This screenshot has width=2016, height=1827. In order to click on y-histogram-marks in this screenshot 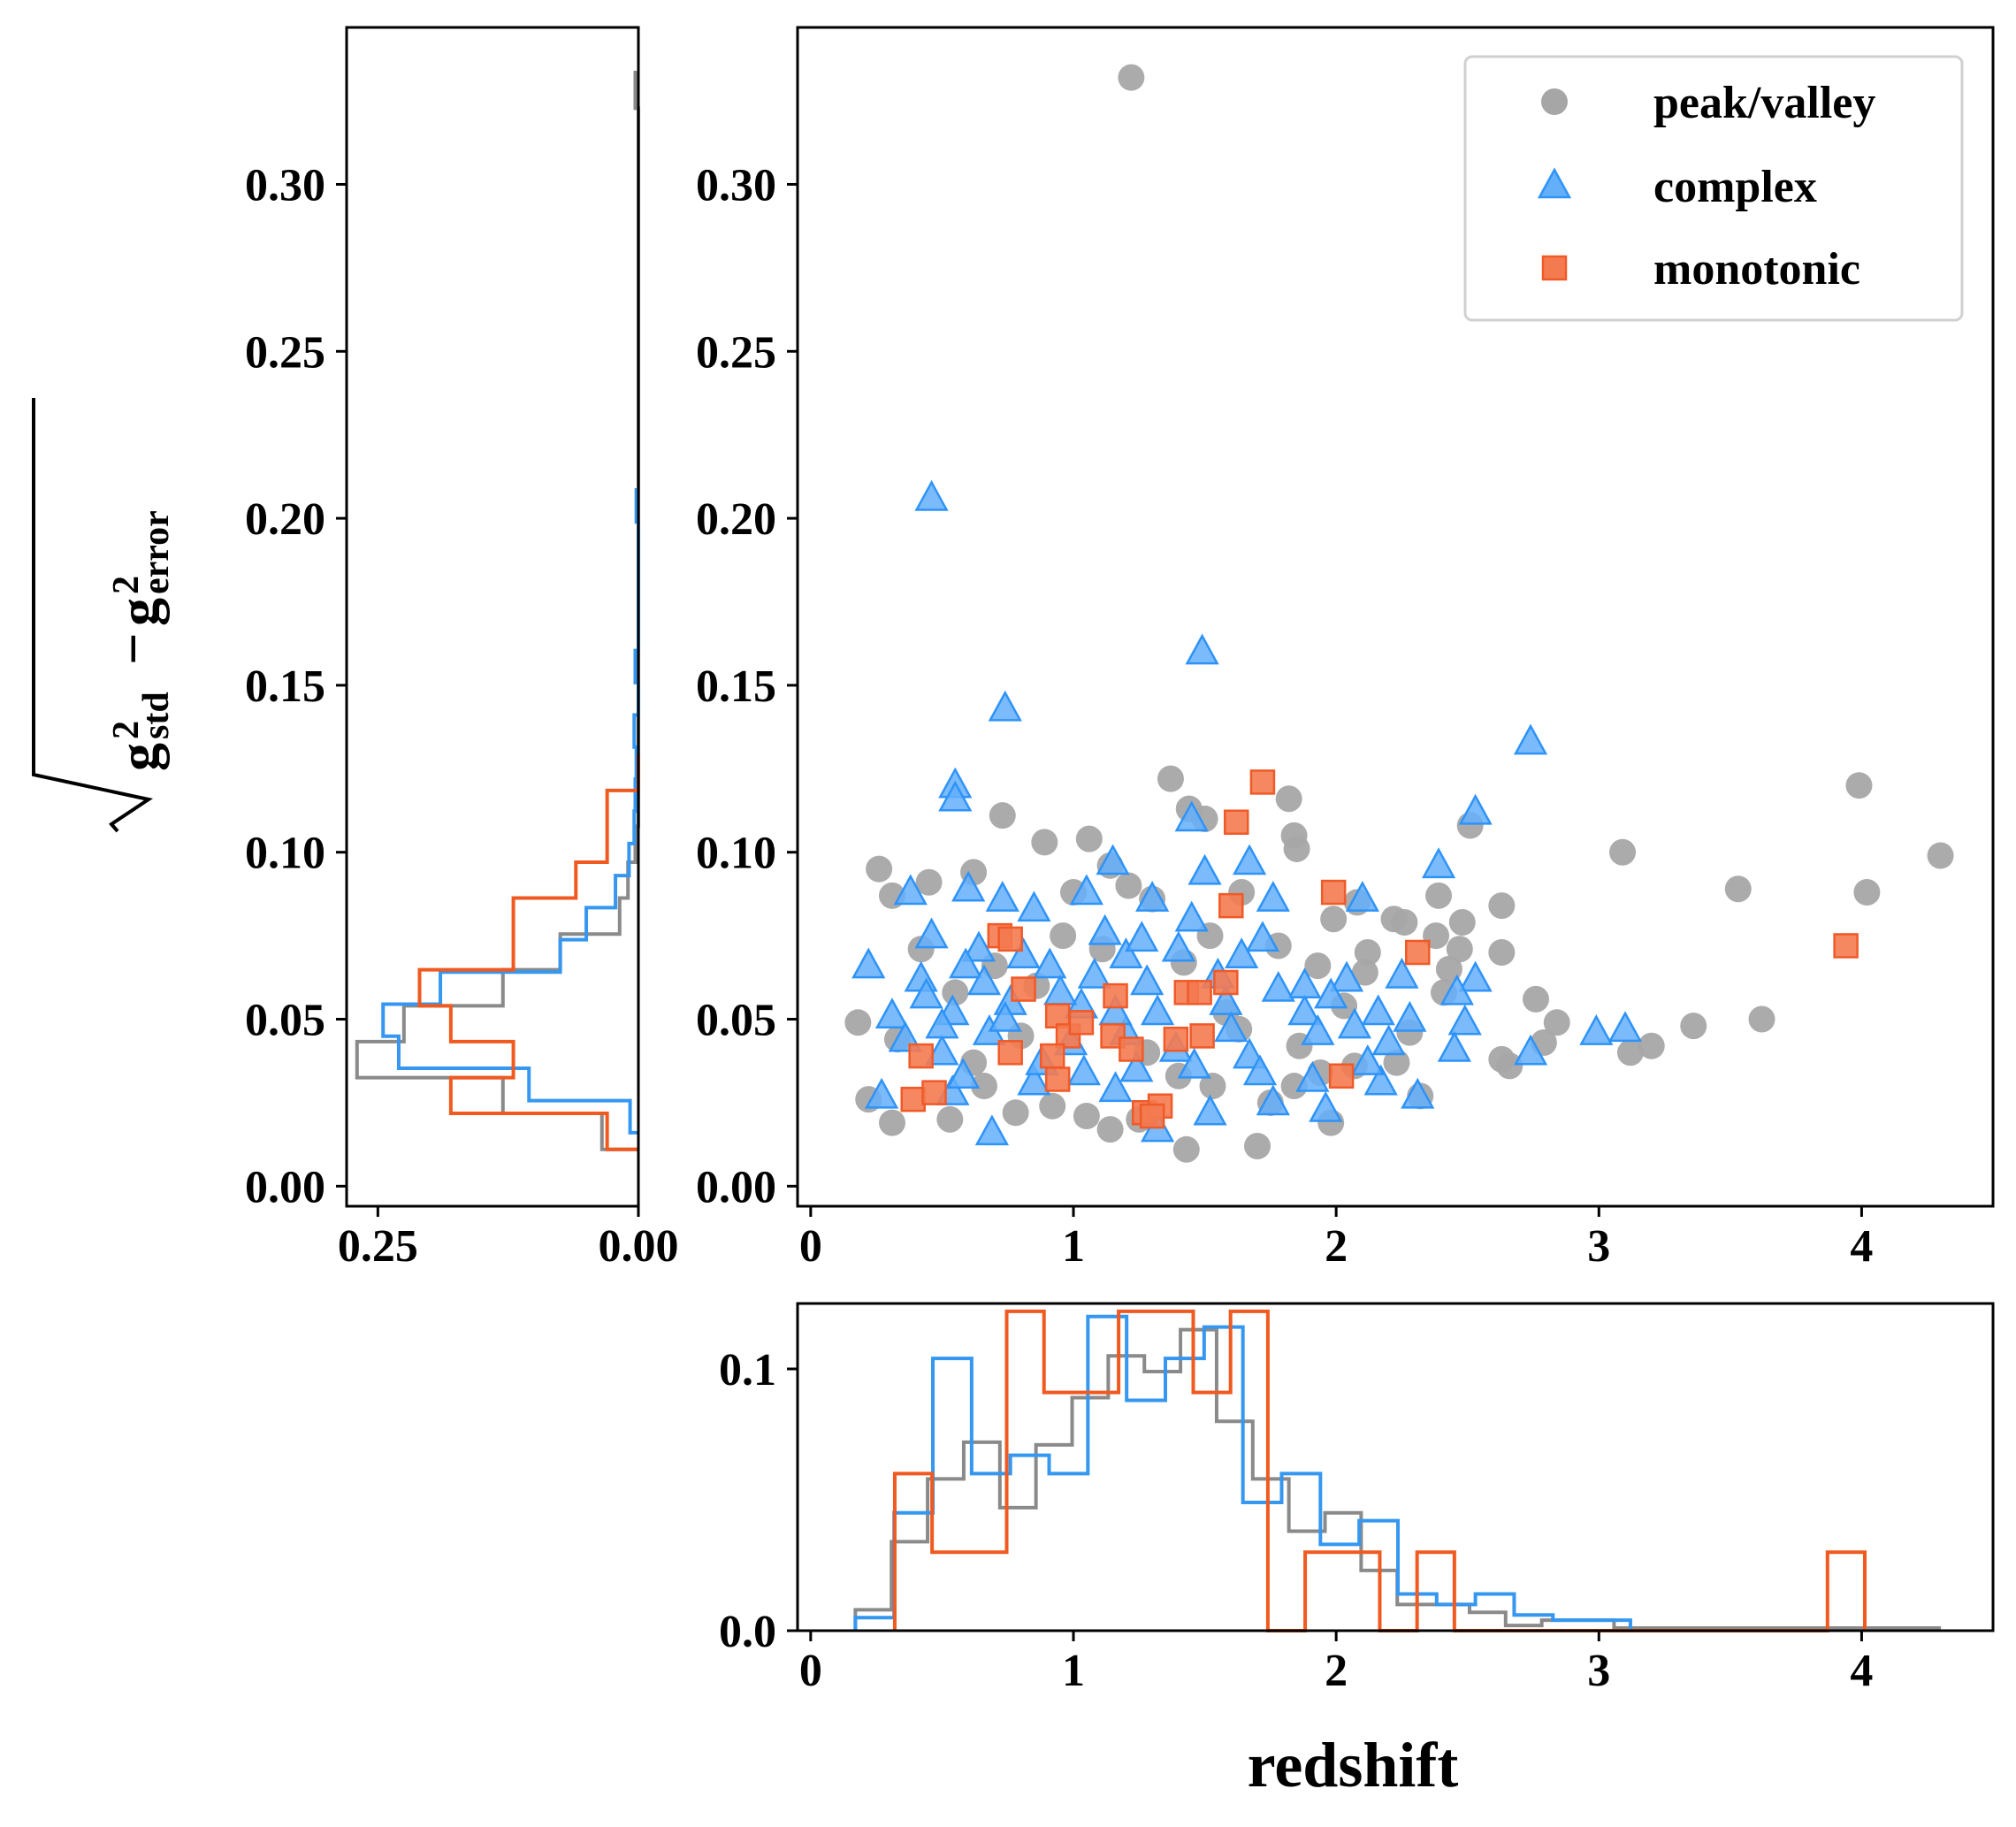, I will do `click(497, 610)`.